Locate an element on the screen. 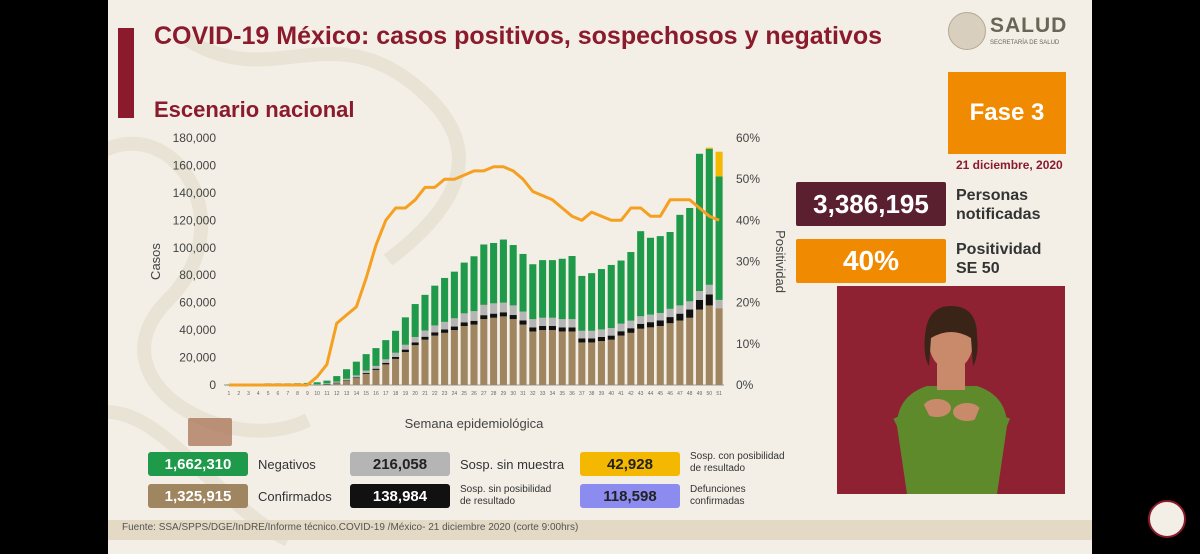 The width and height of the screenshot is (1200, 554). notified-value: 3,386,195 is located at coordinates (871, 204).